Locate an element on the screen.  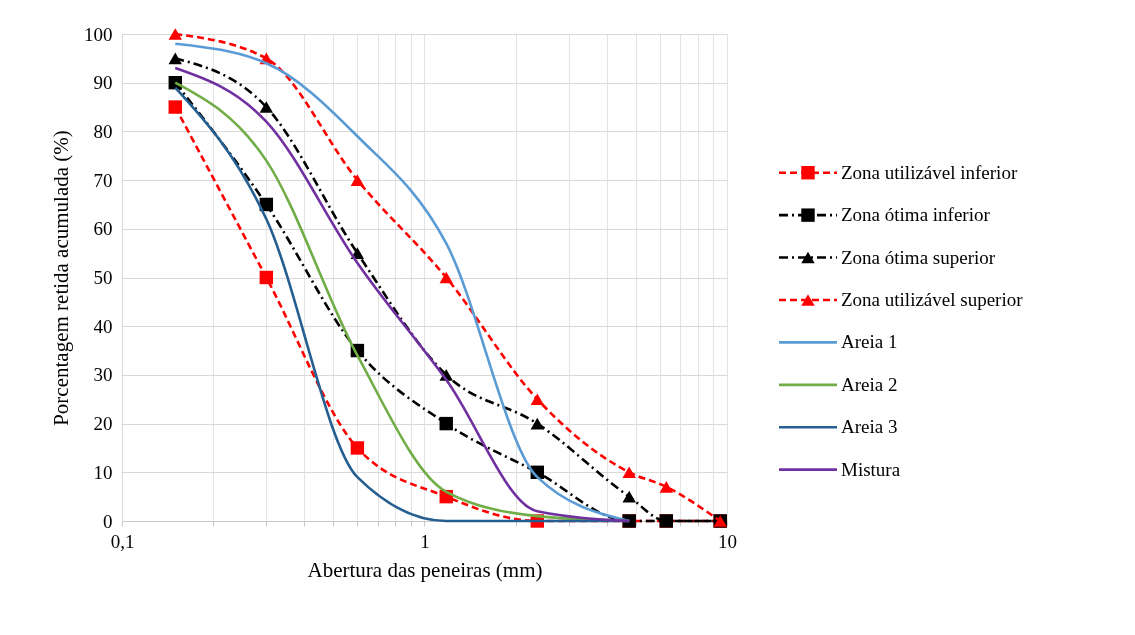
legend-label: Zona utilizável inferior is located at coordinates (929, 172).